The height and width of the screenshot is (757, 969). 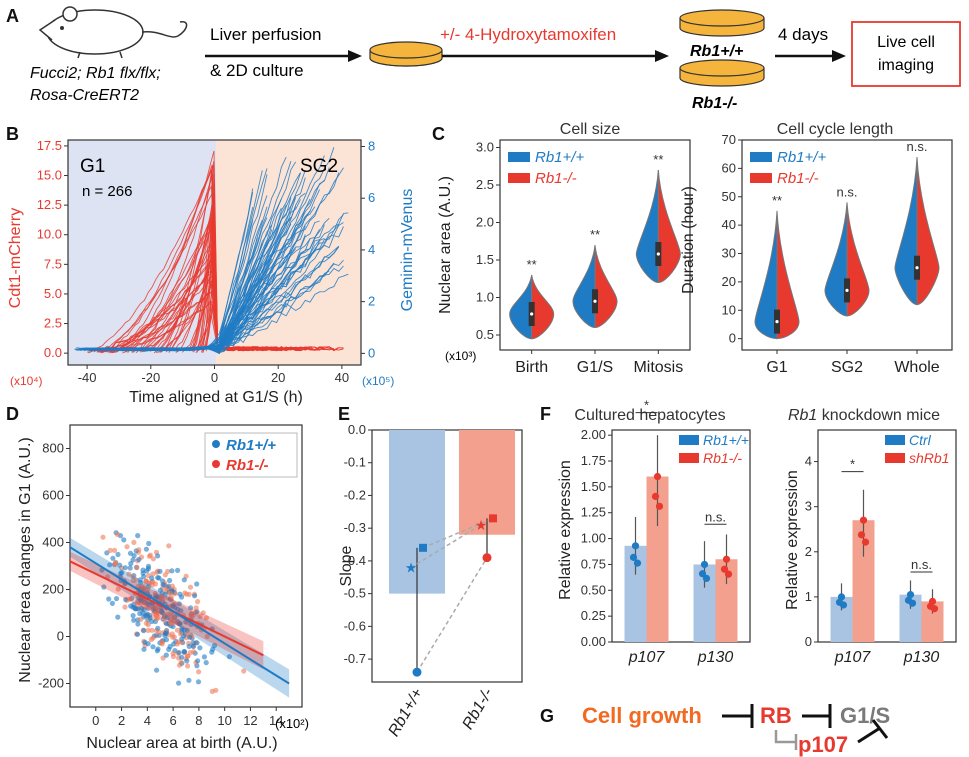 What do you see at coordinates (344, 414) in the screenshot?
I see `panel-e-label: E` at bounding box center [344, 414].